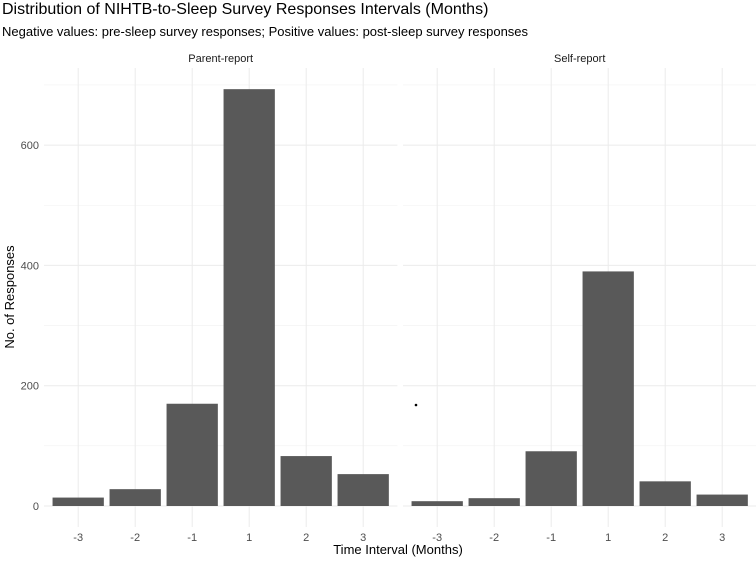 The width and height of the screenshot is (756, 564). Describe the element at coordinates (78, 501) in the screenshot. I see `bar-parent-report--3` at that location.